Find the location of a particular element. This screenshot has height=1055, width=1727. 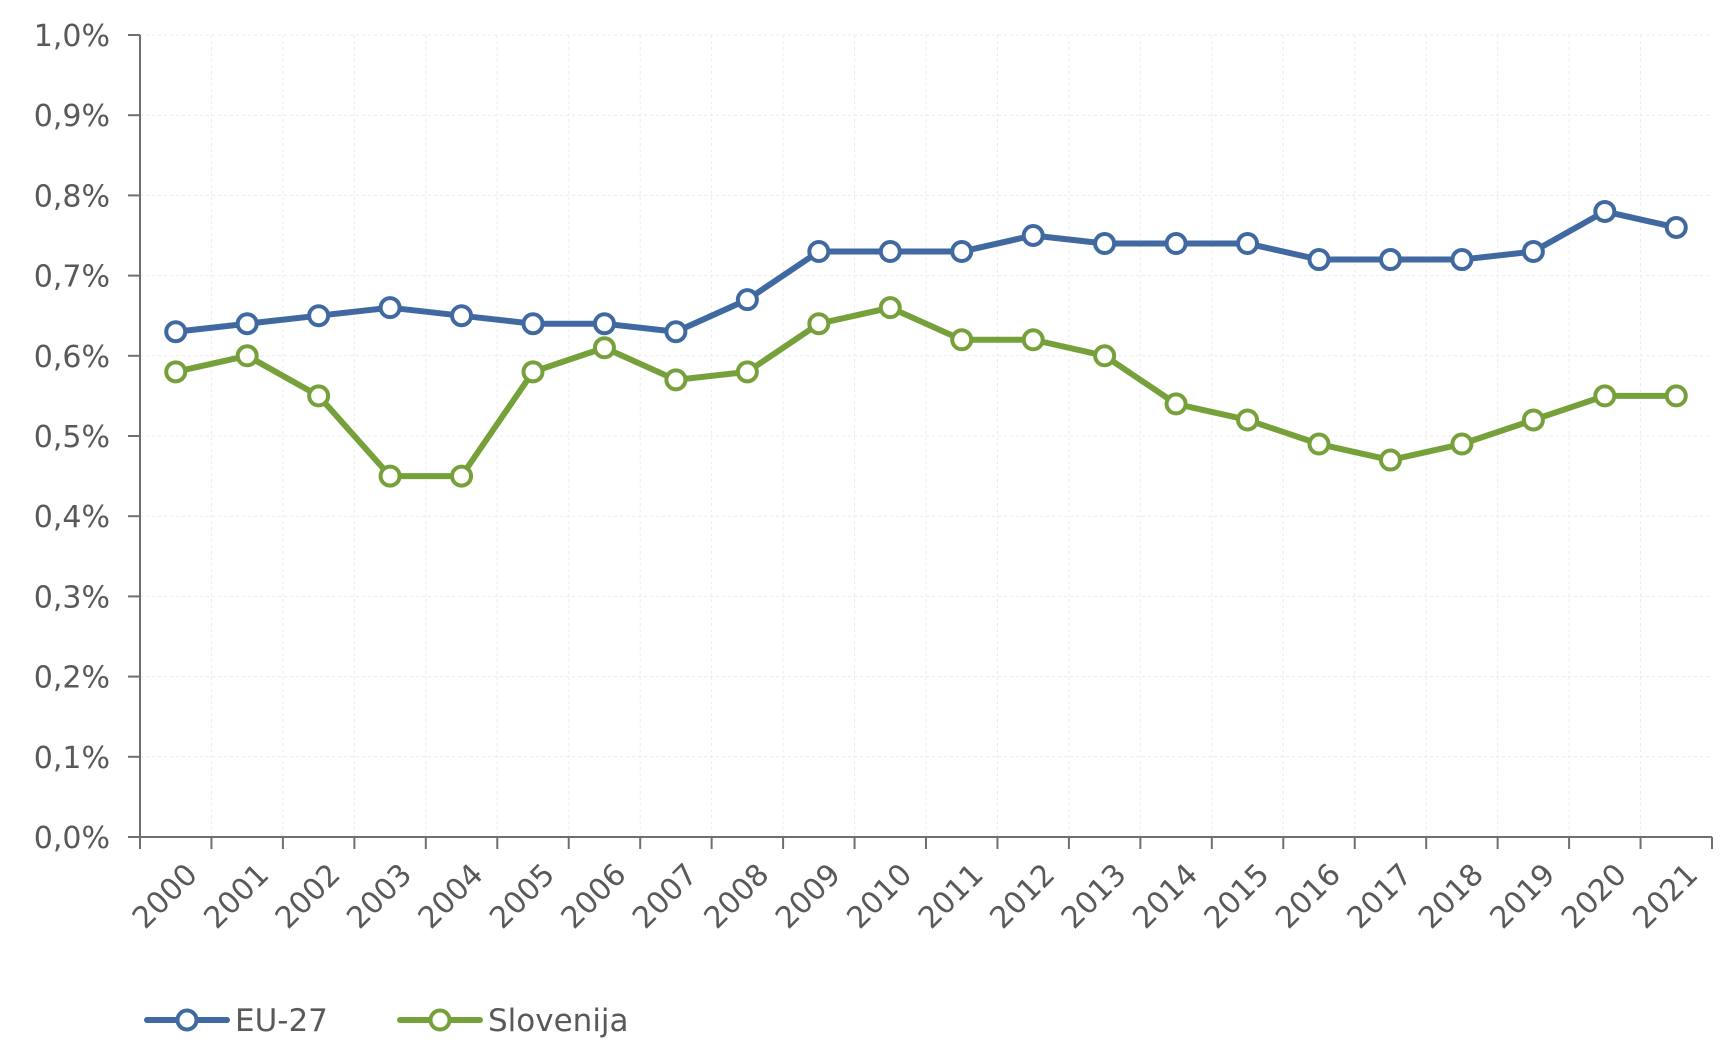

x-tick-label: 2007 is located at coordinates (665, 896).